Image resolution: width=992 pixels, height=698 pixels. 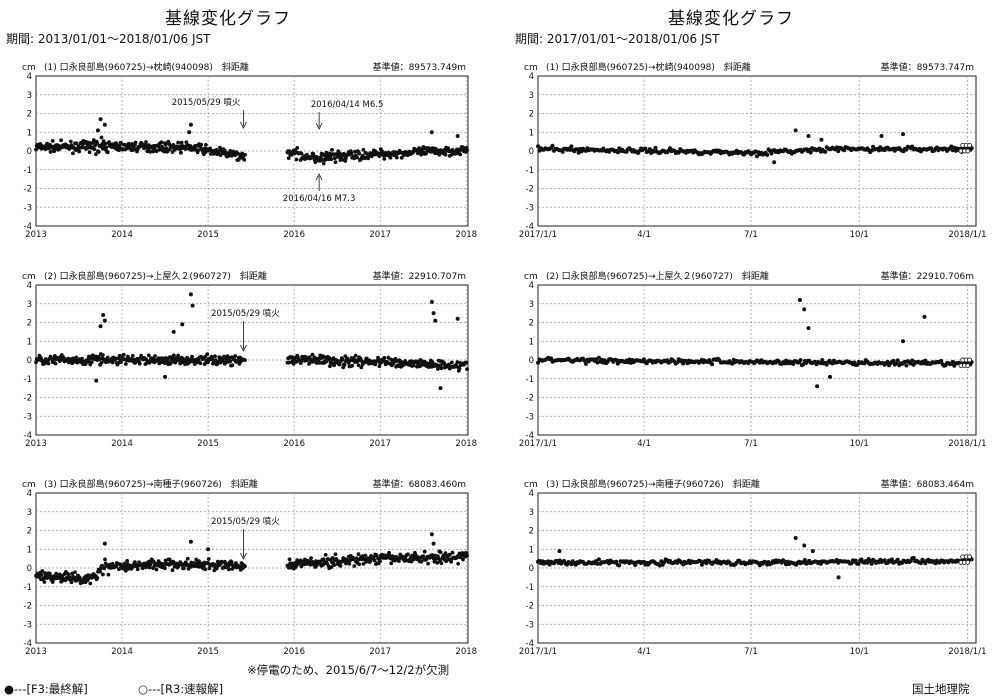 I want to click on y-tick-label: 3, so click(x=531, y=96).